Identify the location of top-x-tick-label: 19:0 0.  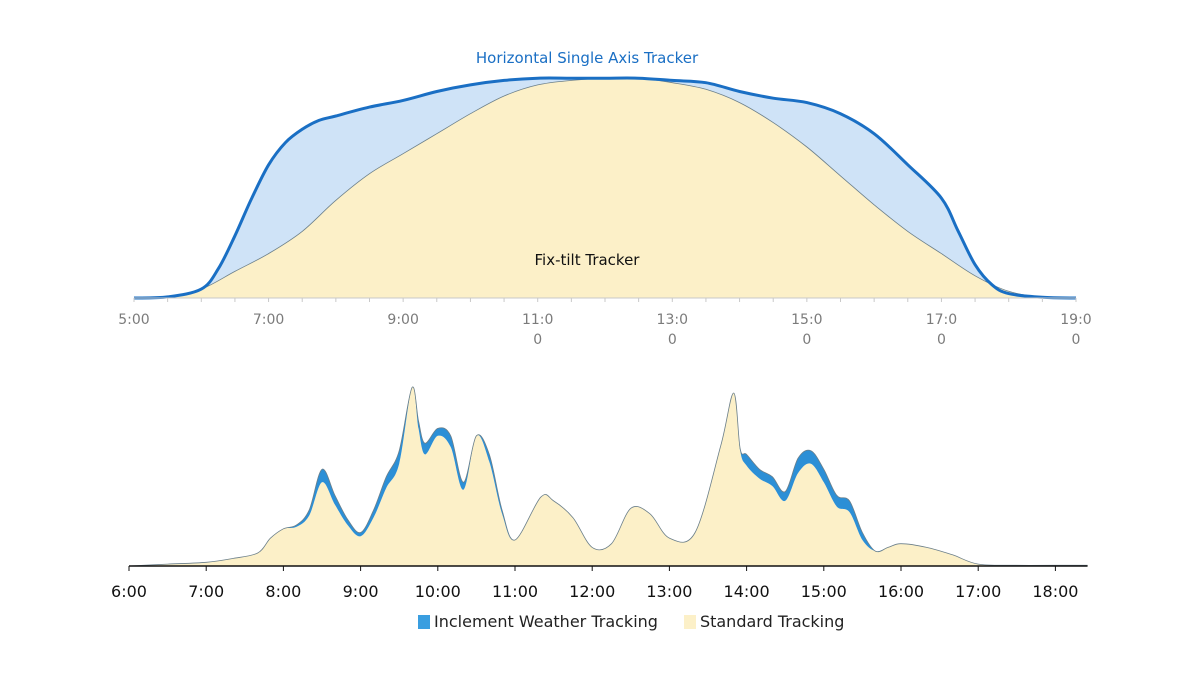
(1075, 330).